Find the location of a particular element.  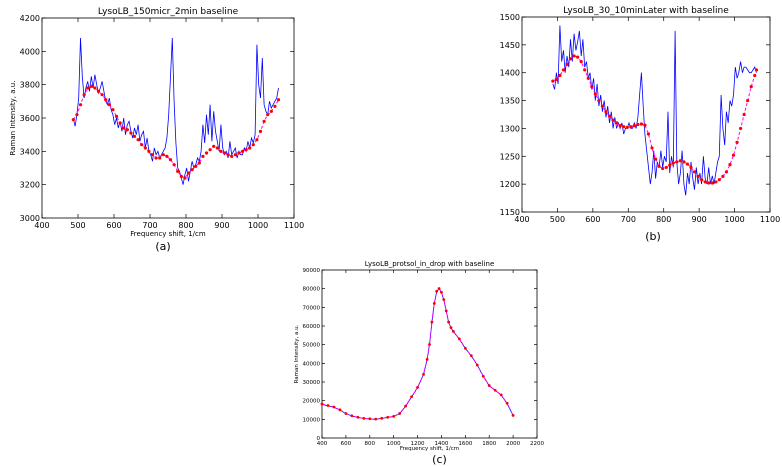

baseline-line-c is located at coordinates (417, 353).